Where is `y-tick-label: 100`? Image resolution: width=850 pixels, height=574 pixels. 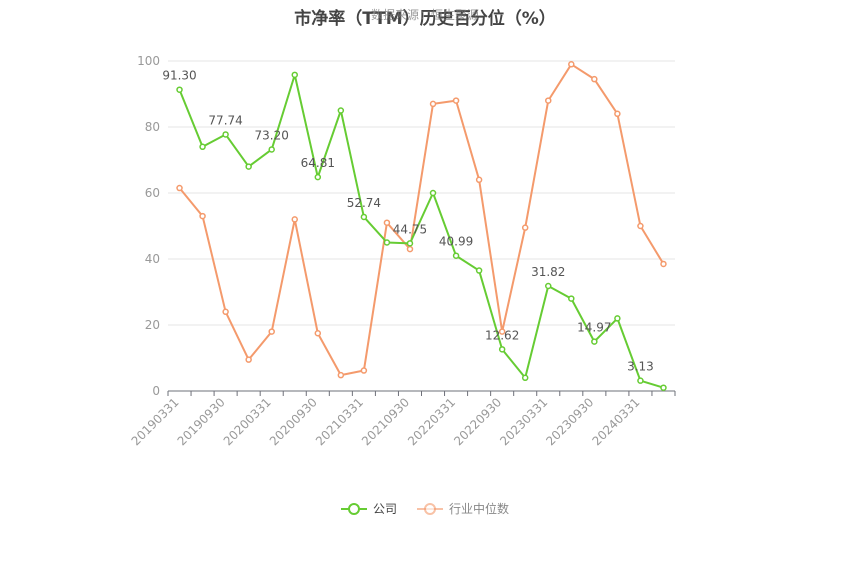
y-tick-label: 100 is located at coordinates (148, 61).